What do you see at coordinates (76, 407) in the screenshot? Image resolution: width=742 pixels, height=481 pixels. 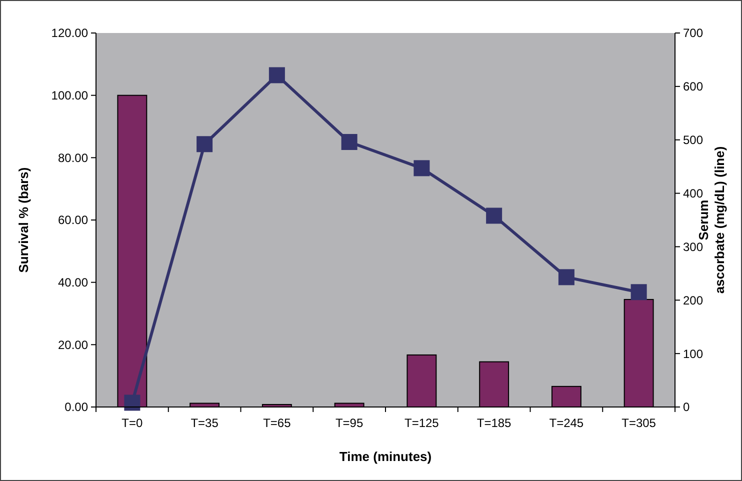 I see `y-tick-label: 0.00` at bounding box center [76, 407].